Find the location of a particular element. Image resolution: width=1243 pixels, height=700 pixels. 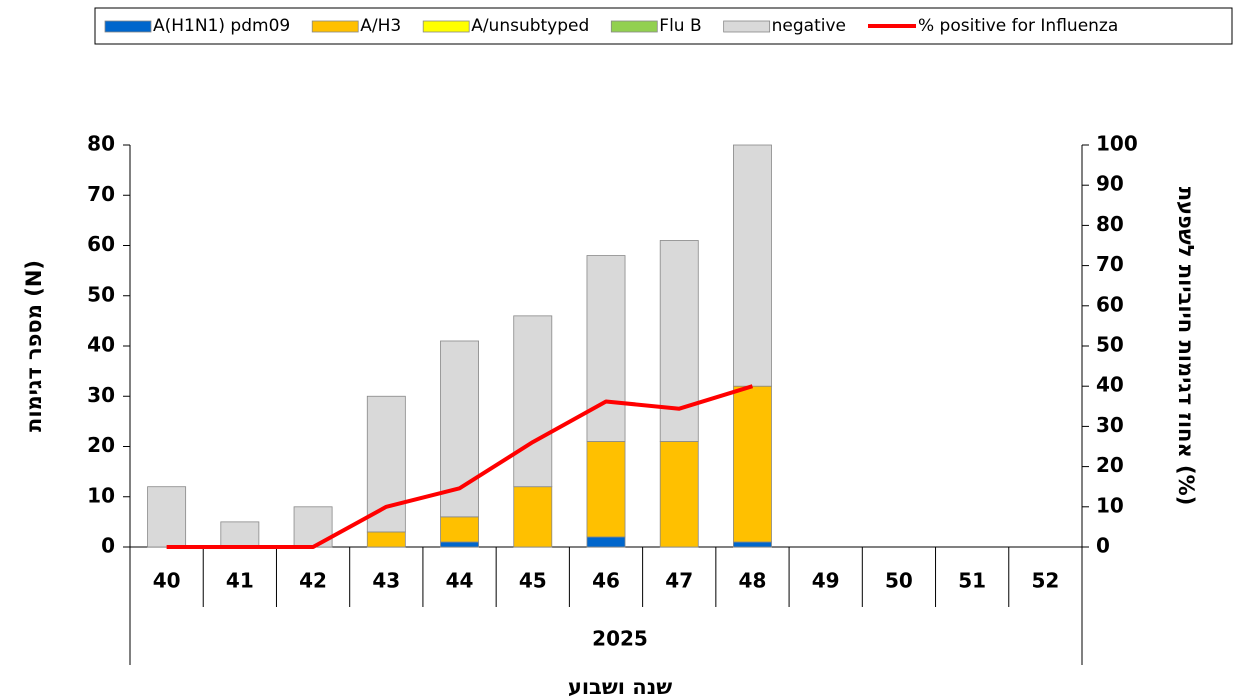

y-tick-label: 40 is located at coordinates (101, 345).